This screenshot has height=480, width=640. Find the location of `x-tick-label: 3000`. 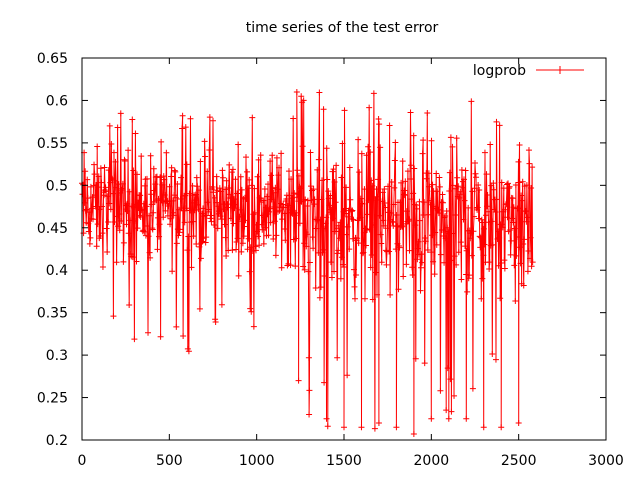

x-tick-label: 3000 is located at coordinates (606, 461).